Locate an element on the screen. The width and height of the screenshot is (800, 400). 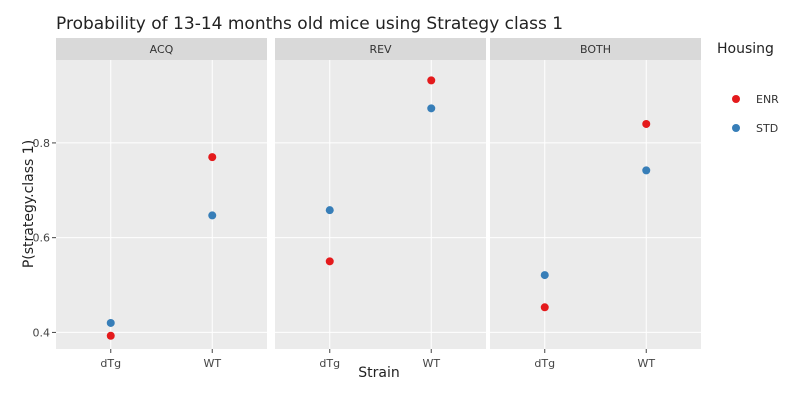
x-axis-title: Strain is located at coordinates (378, 373).